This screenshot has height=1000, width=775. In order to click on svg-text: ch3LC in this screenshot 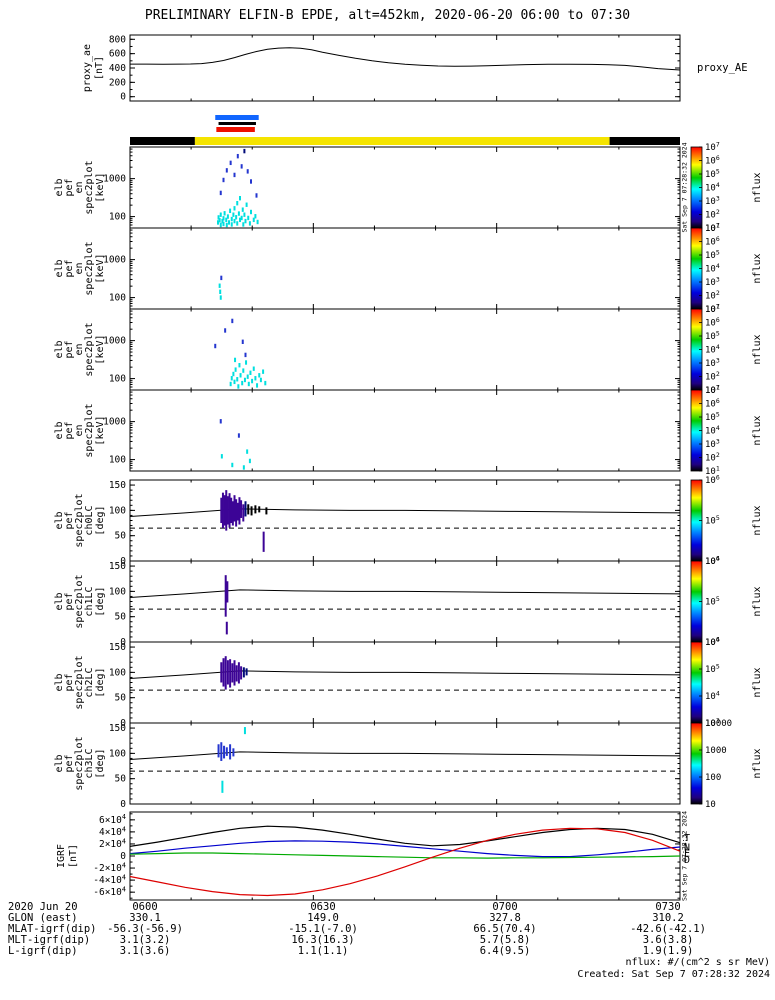, I will do `click(89, 763)`.